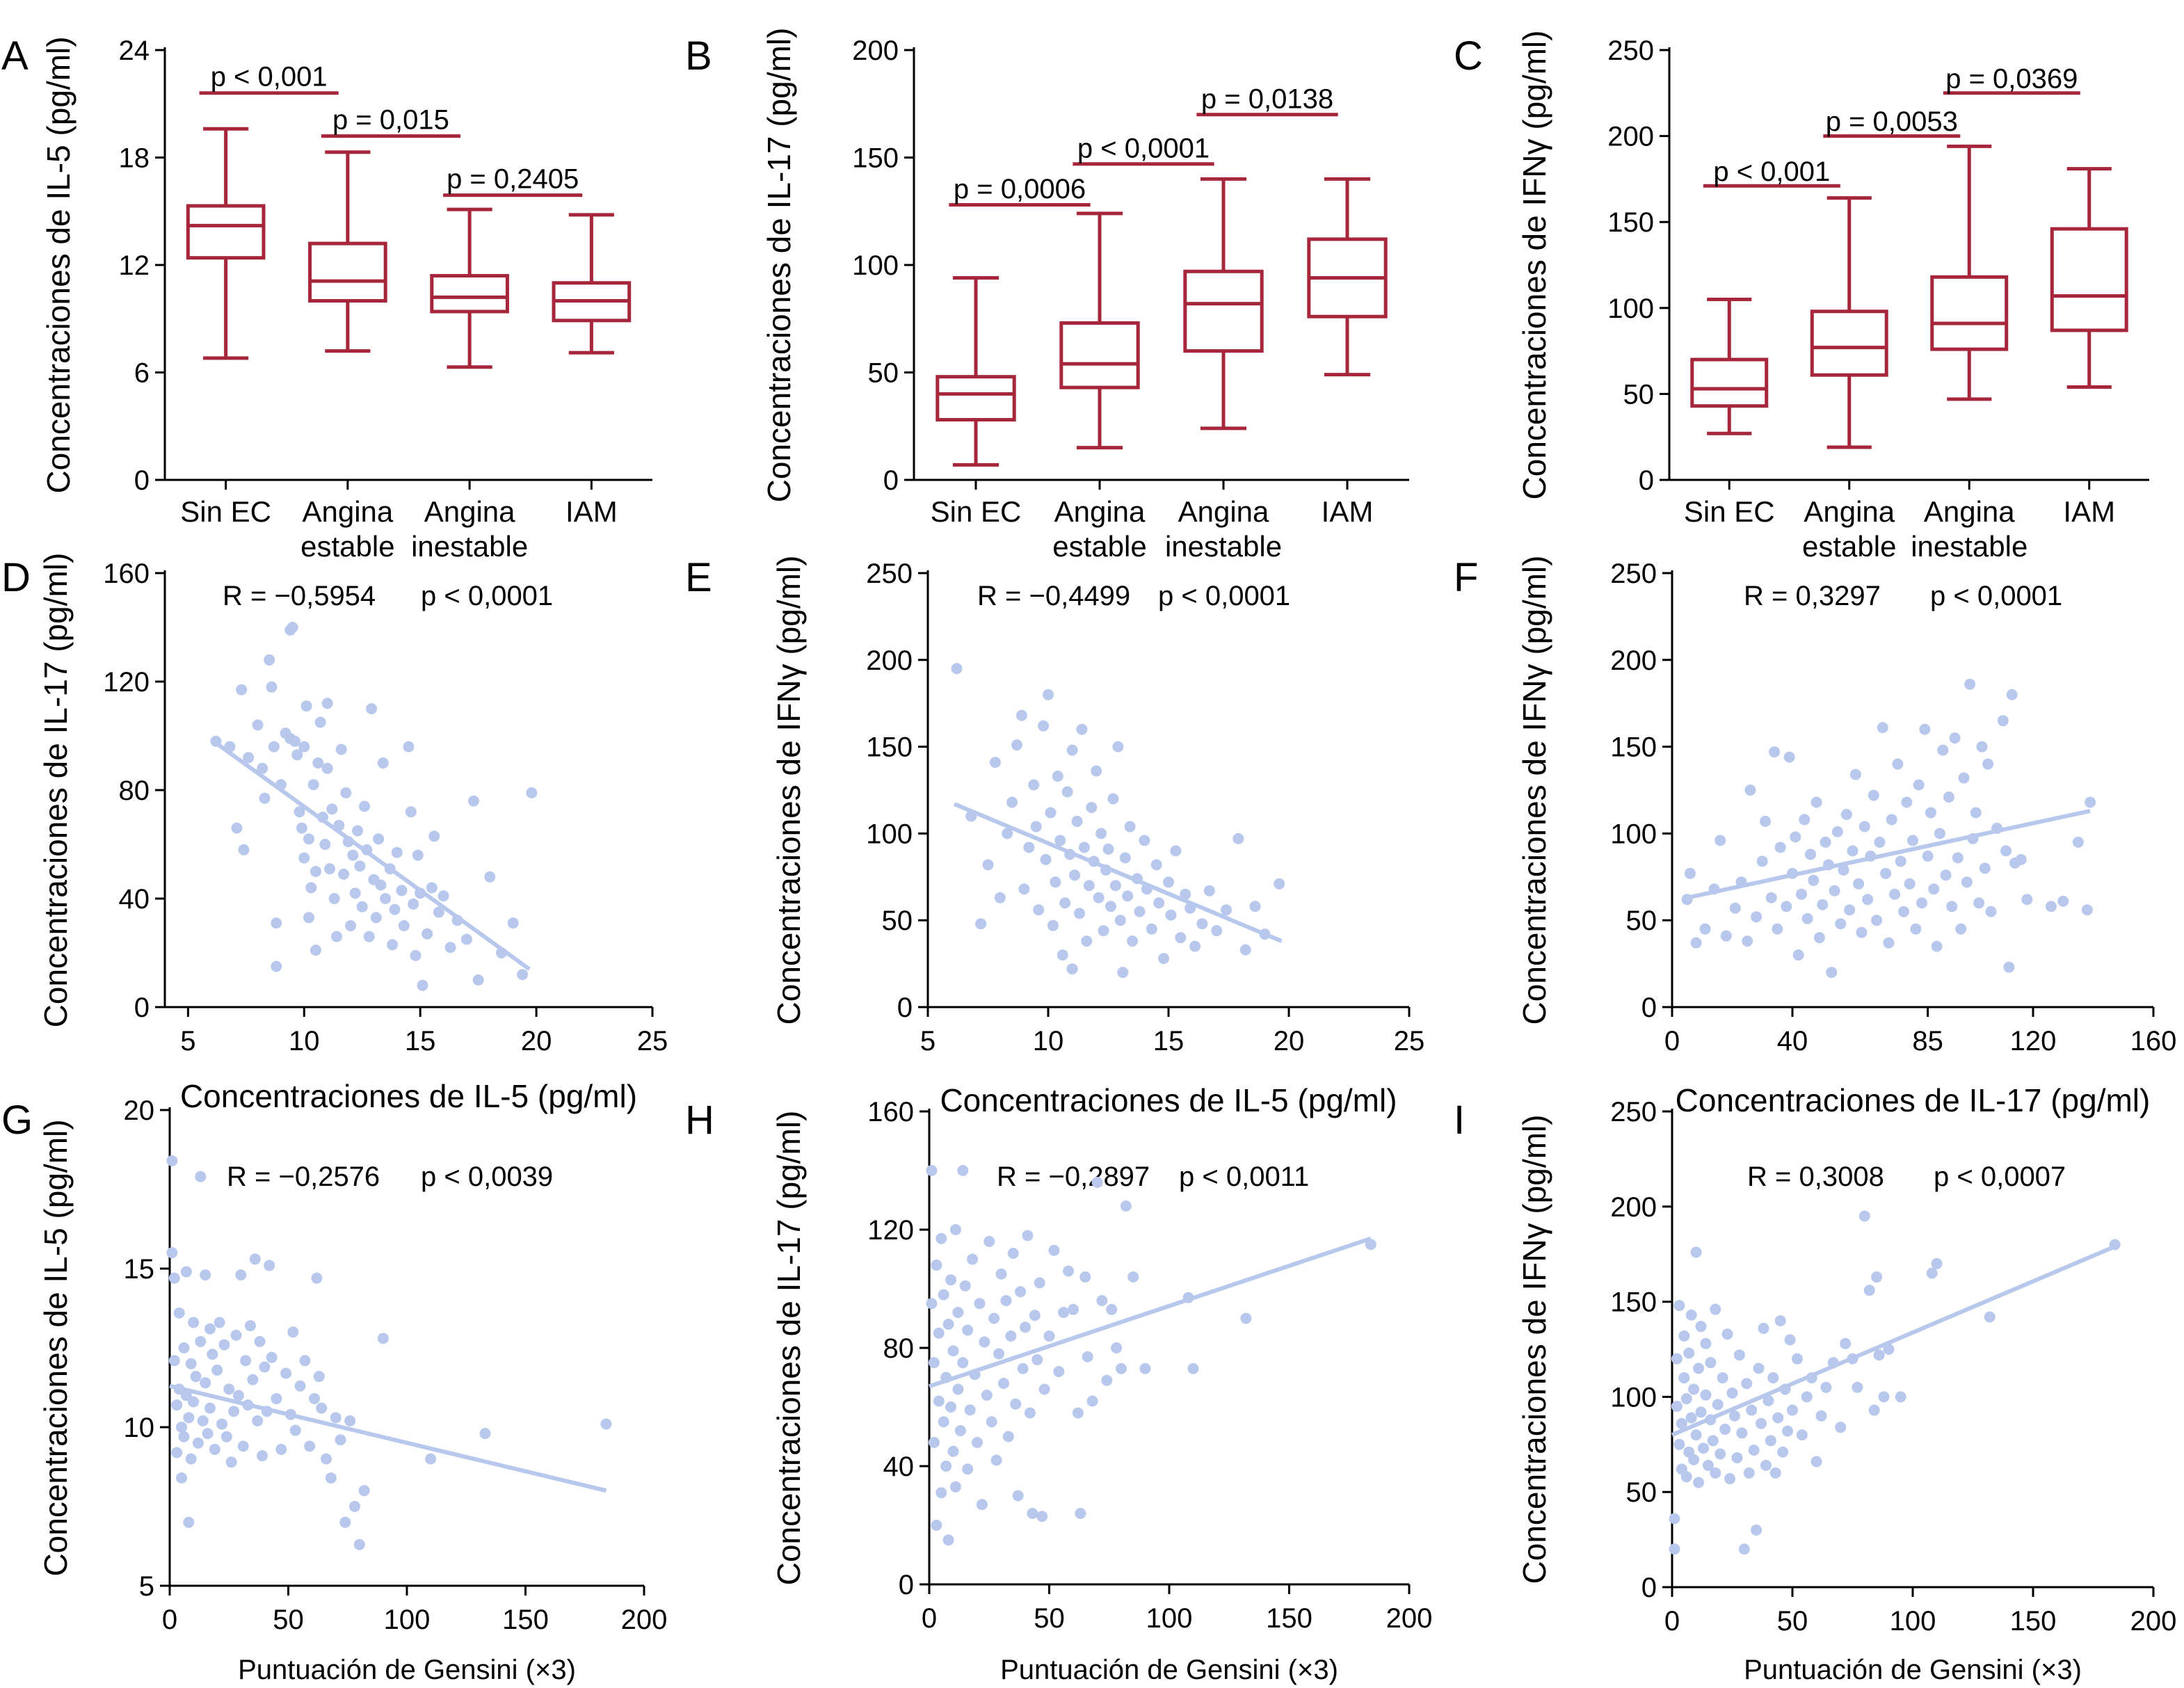 The image size is (2184, 1688). Describe the element at coordinates (1223, 546) in the screenshot. I see `category-label: inestable` at that location.